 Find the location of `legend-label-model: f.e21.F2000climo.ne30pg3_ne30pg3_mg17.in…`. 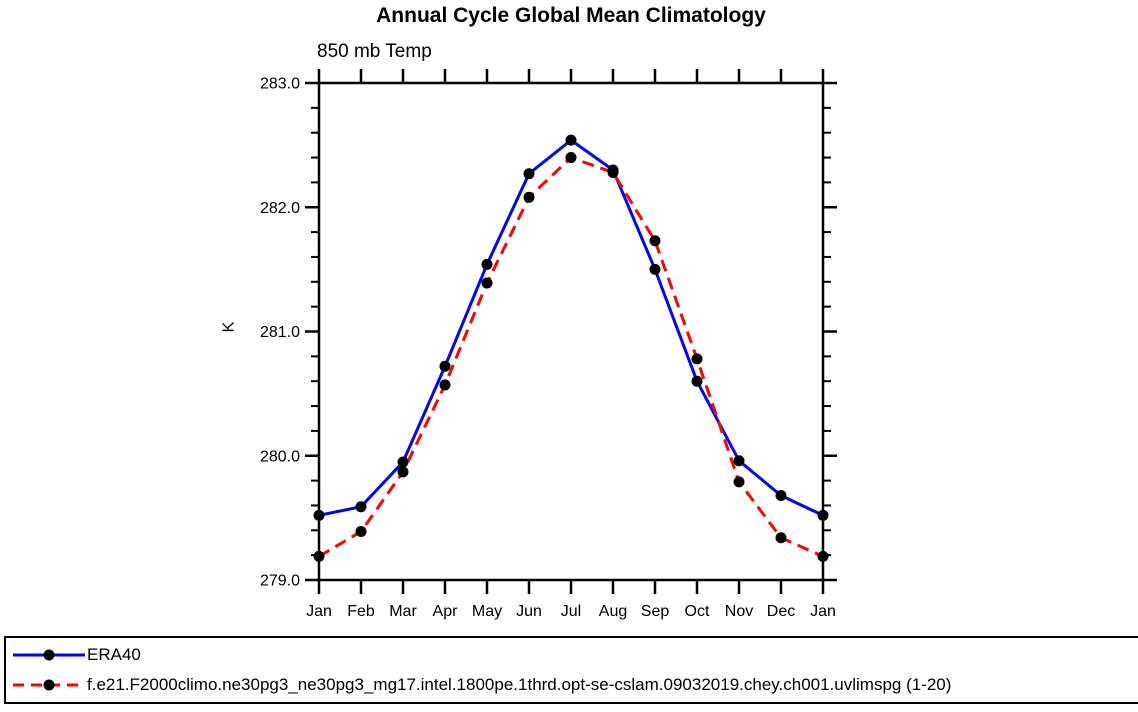

legend-label-model: f.e21.F2000climo.ne30pg3_ne30pg3_mg17.in… is located at coordinates (519, 684).